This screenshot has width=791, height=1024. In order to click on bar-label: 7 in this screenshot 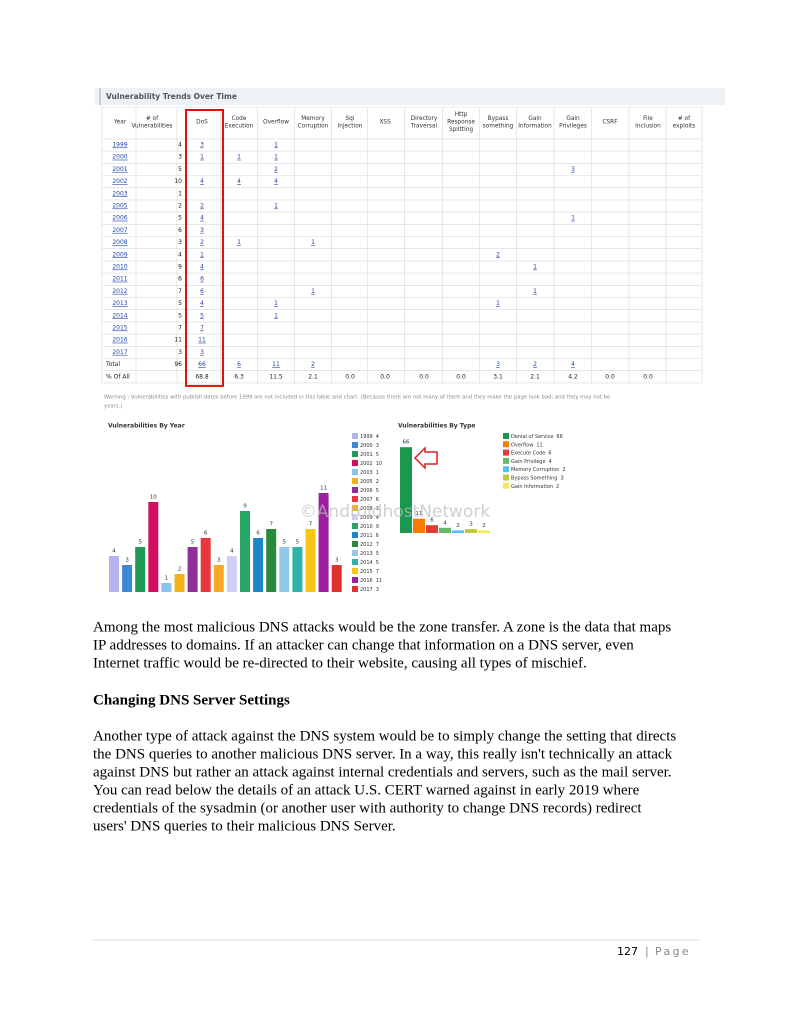, I will do `click(271, 525)`.